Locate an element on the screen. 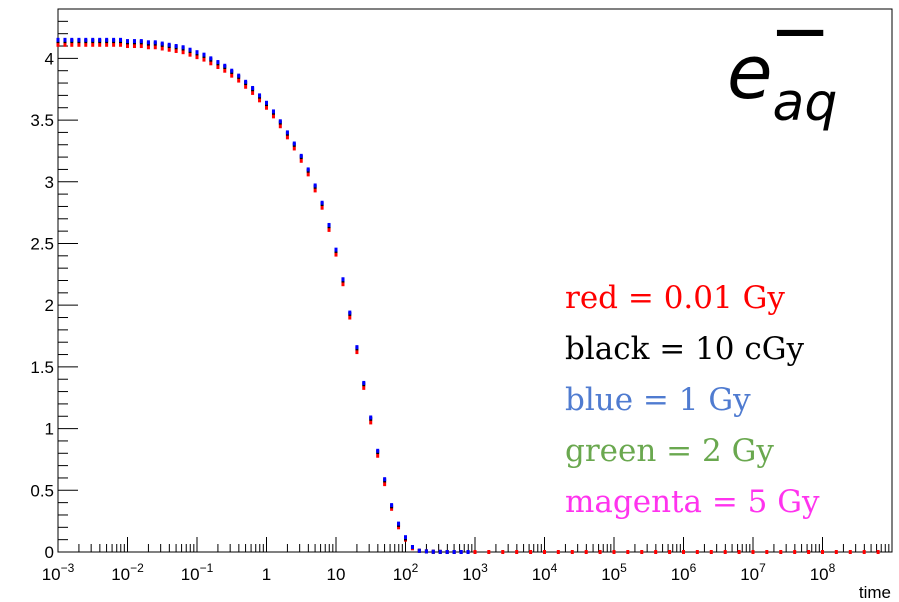  x-tick-label: 10⁻³ is located at coordinates (58, 572).